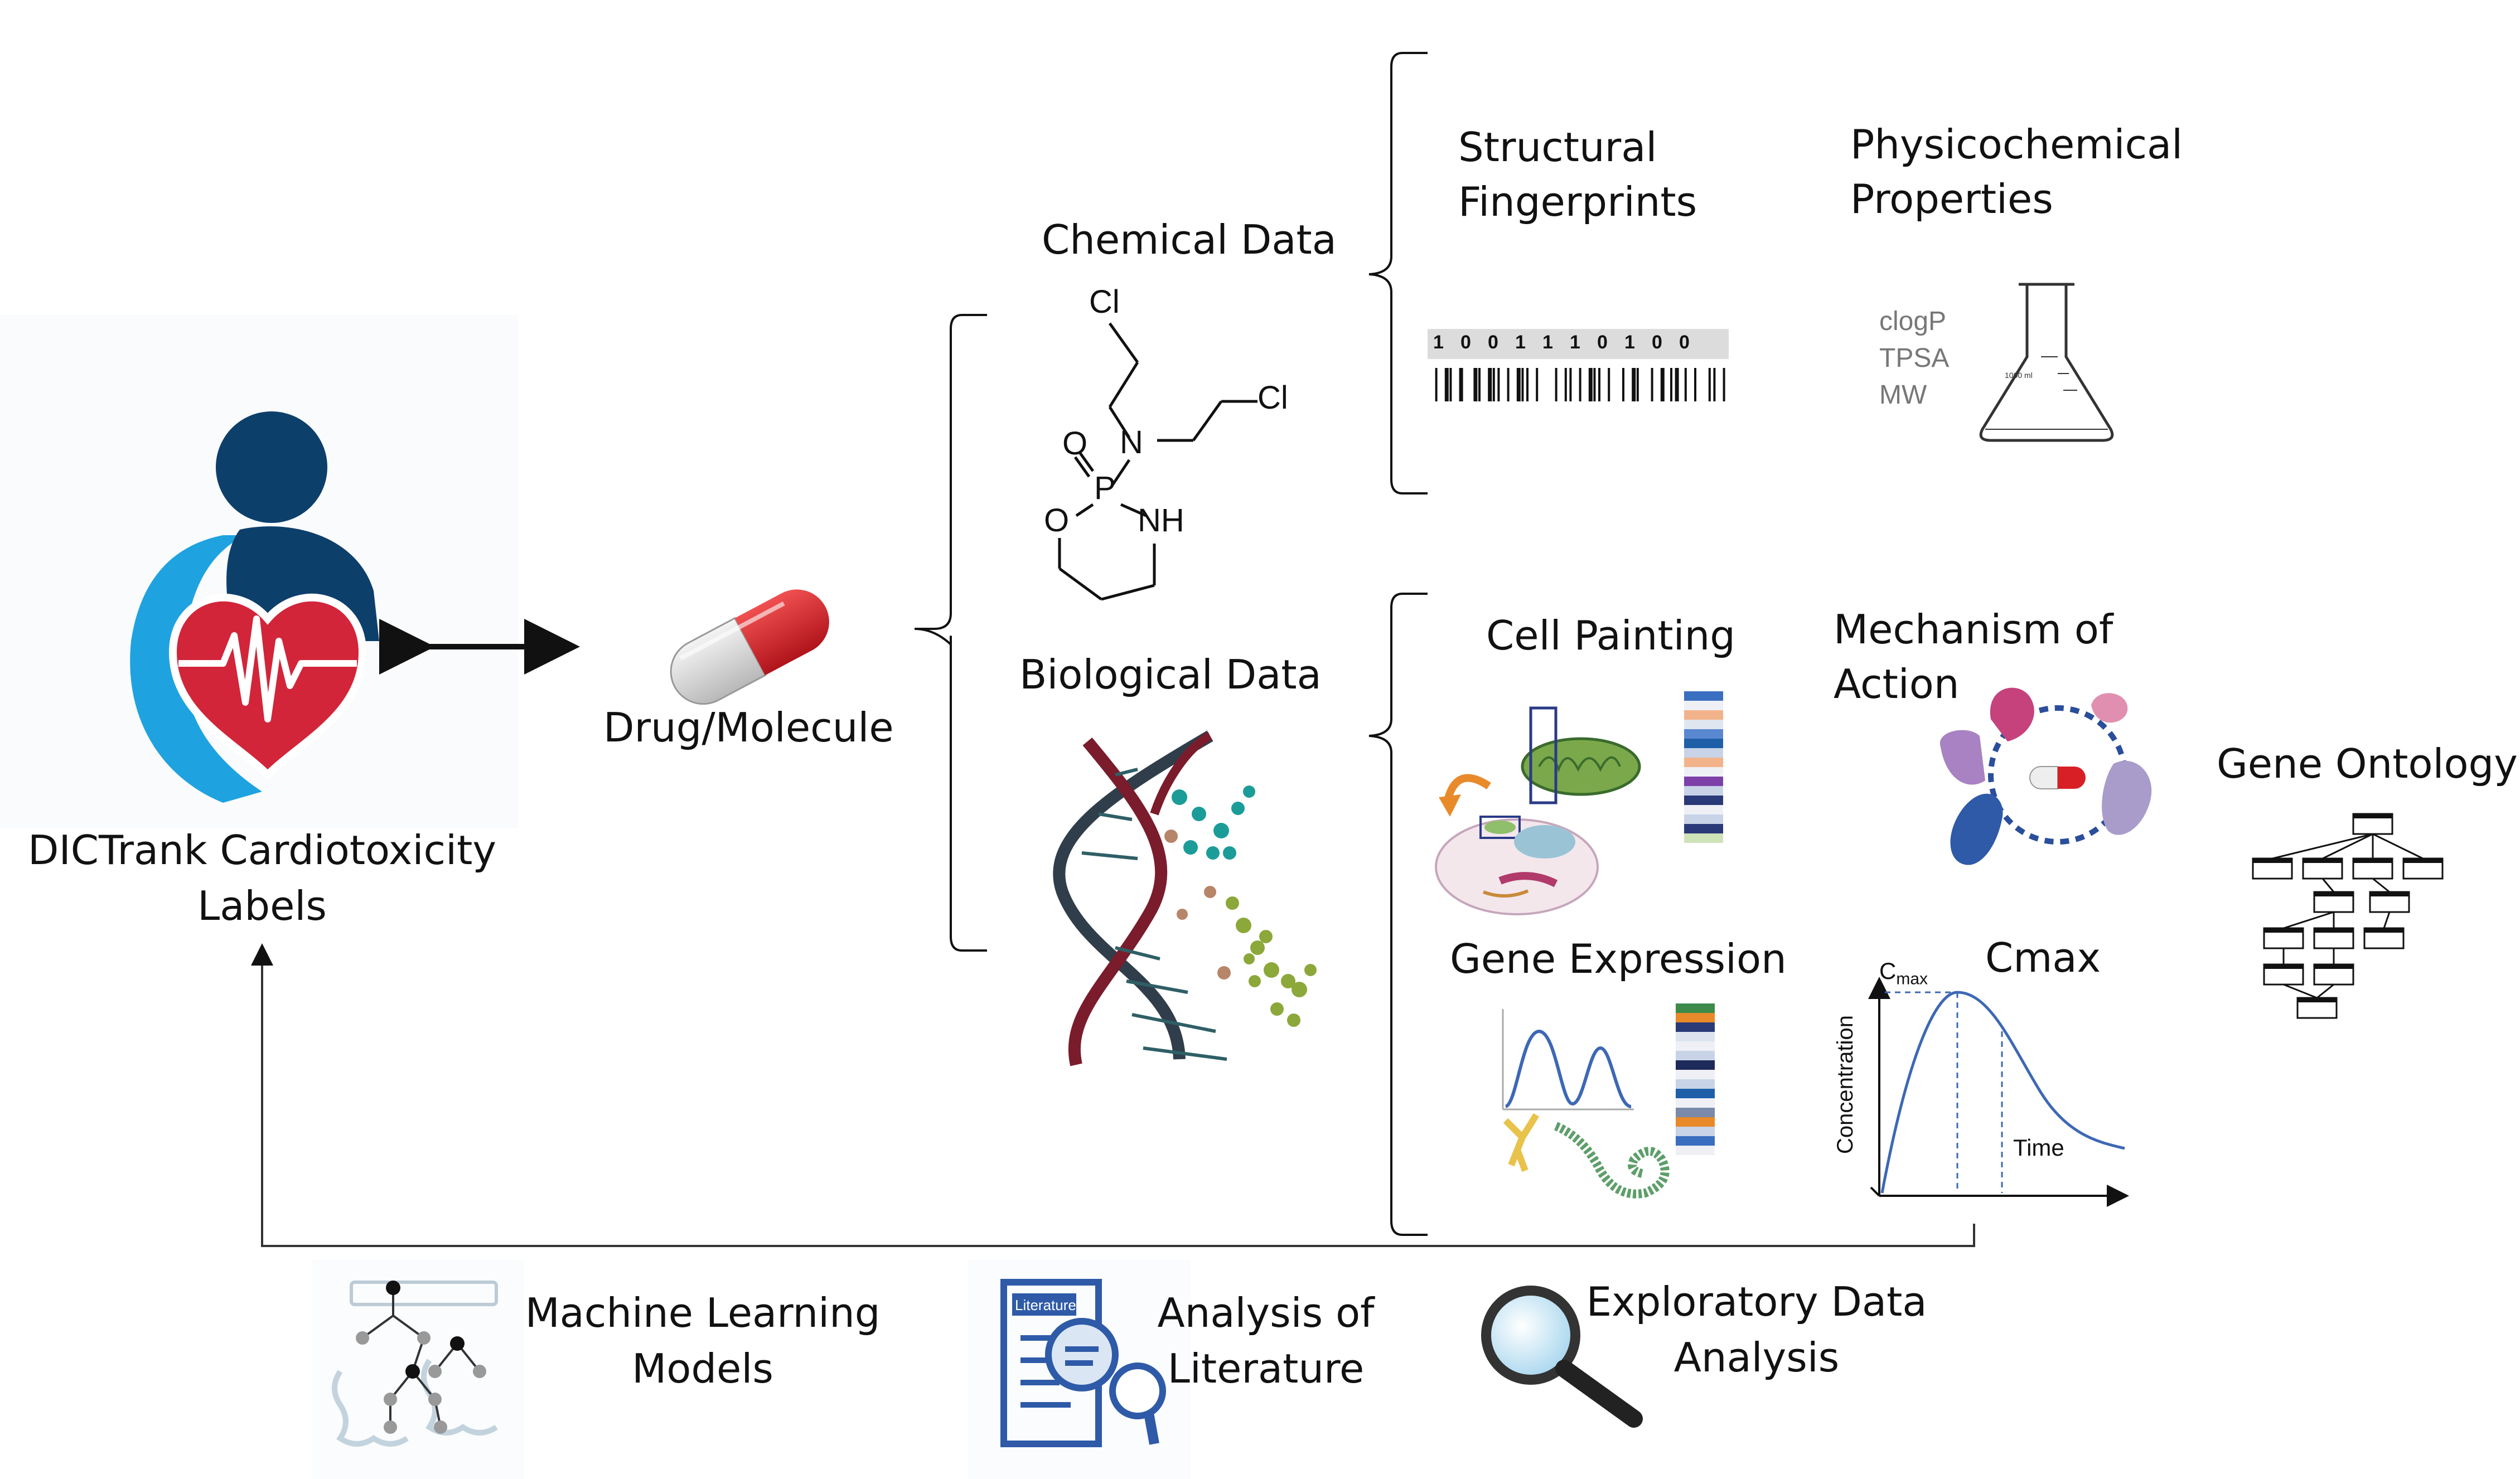  What do you see at coordinates (1903, 395) in the screenshot?
I see `property-mw: MW` at bounding box center [1903, 395].